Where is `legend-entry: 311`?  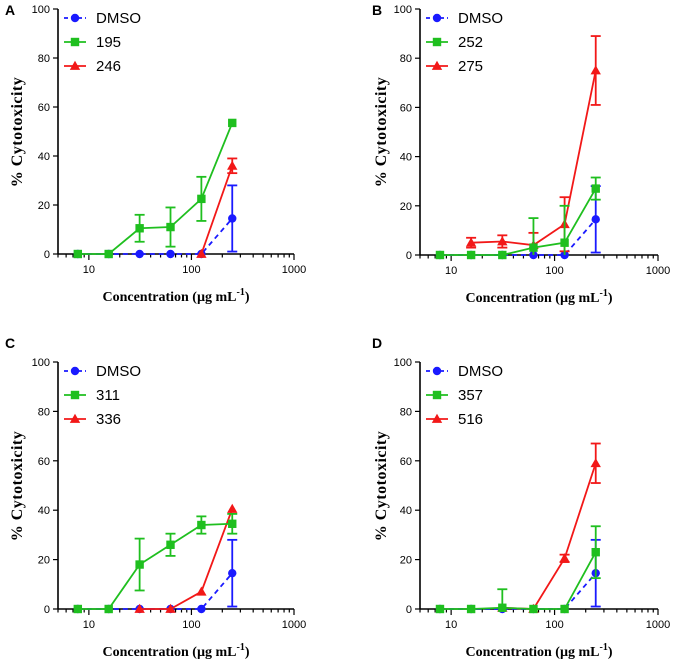 legend-entry: 311 is located at coordinates (108, 395).